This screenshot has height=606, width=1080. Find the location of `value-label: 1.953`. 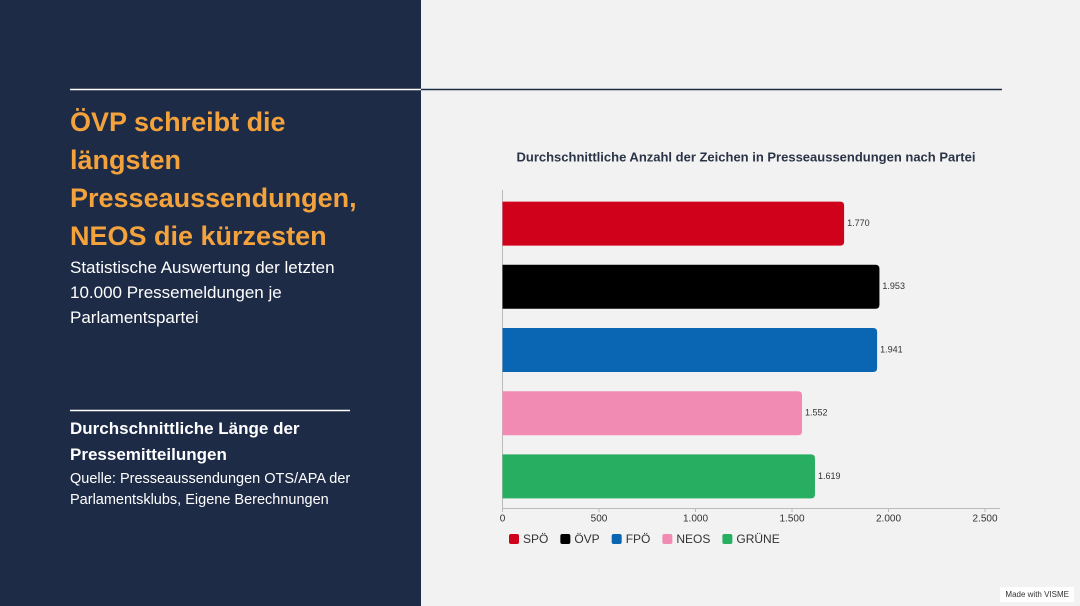

value-label: 1.953 is located at coordinates (893, 286).